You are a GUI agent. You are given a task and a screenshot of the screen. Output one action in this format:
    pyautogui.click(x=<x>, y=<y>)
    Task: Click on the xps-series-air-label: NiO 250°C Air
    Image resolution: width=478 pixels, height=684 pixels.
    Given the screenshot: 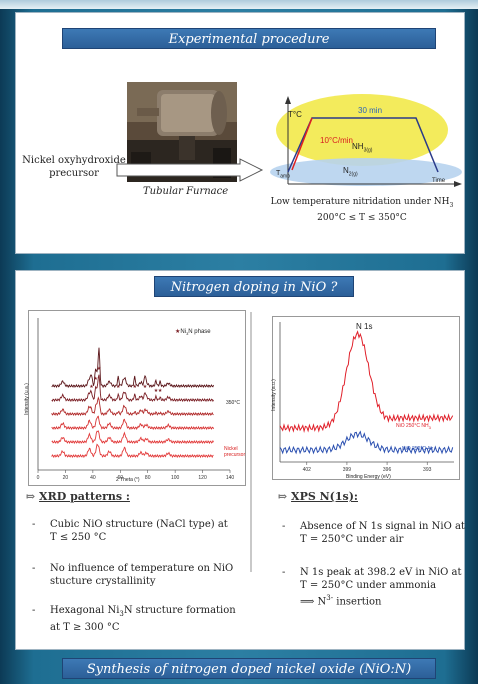 What is the action you would take?
    pyautogui.click(x=418, y=449)
    